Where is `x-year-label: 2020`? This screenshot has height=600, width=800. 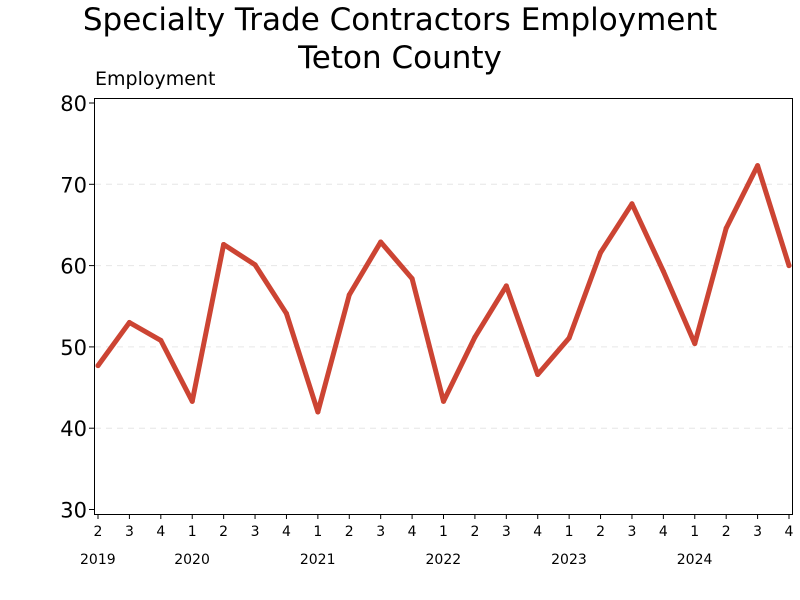 x-year-label: 2020 is located at coordinates (192, 560).